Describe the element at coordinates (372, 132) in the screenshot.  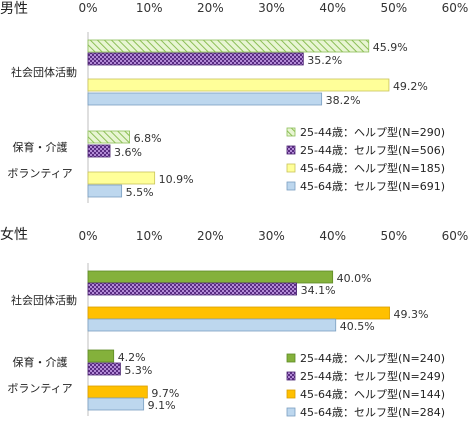
I see `legend-entry: 25-44歳：ヘルプ型(N=290)` at that location.